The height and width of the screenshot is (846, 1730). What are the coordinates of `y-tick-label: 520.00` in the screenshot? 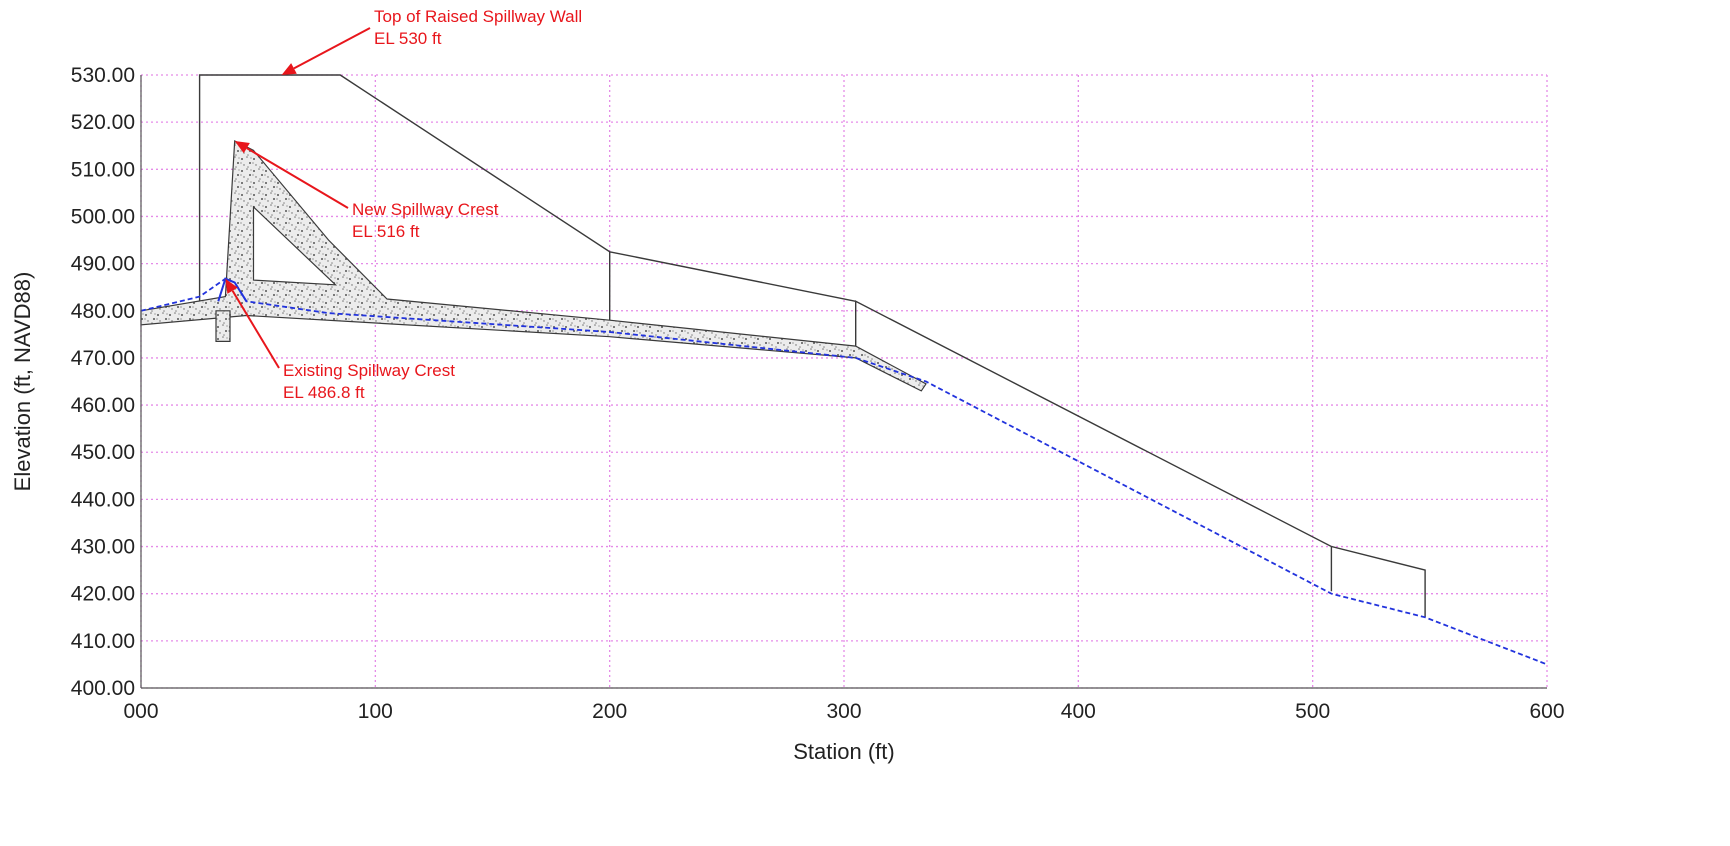 It's located at (103, 122).